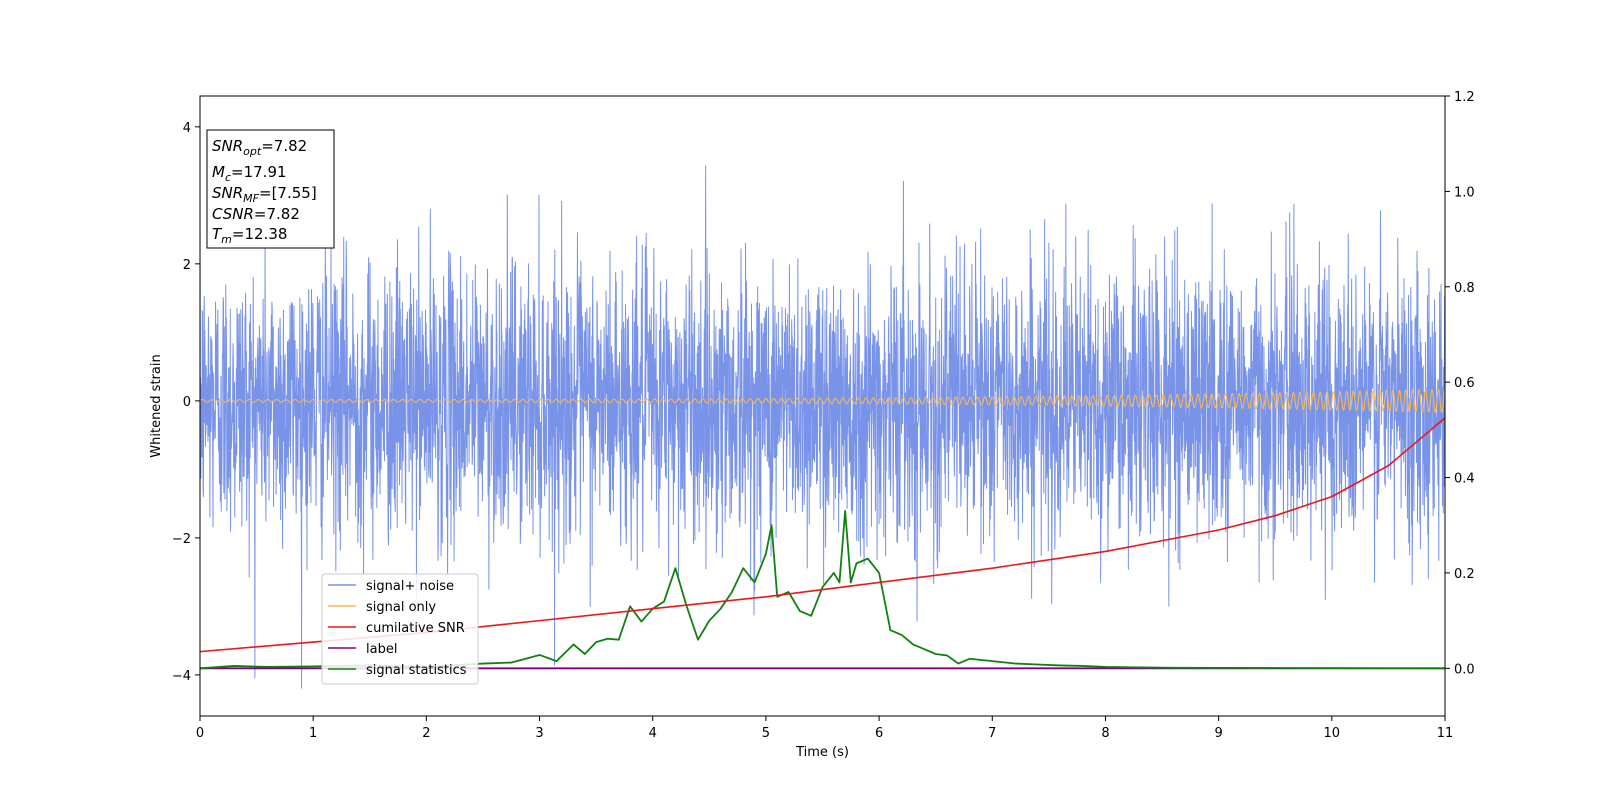 The image size is (1600, 800). Describe the element at coordinates (824, 728) in the screenshot. I see `x-axis-ticks: 0 1 2 3 4 5 6 7 8 9 10 11` at that location.